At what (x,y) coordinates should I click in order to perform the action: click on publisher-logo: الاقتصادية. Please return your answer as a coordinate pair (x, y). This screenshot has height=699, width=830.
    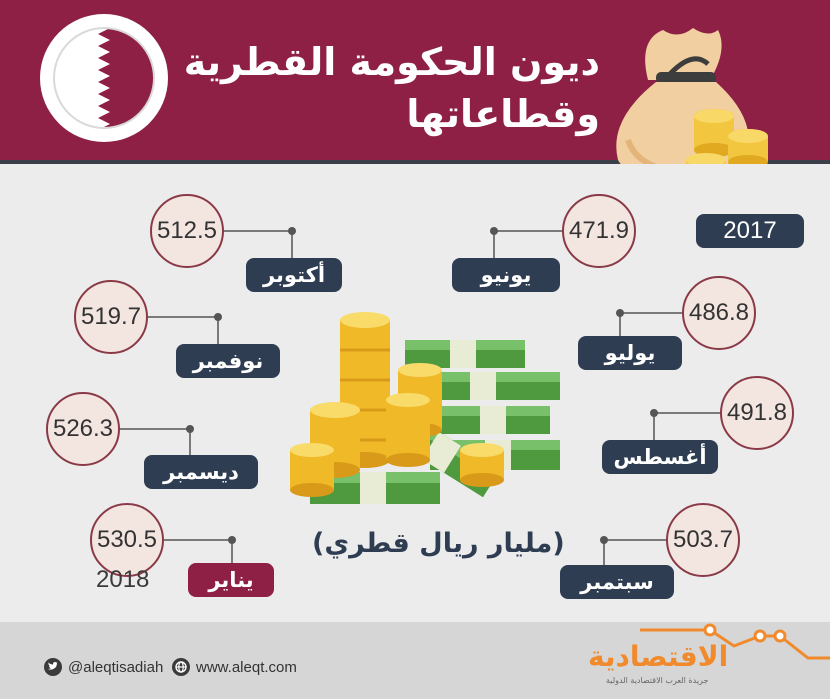
    Looking at the image, I should click on (658, 656).